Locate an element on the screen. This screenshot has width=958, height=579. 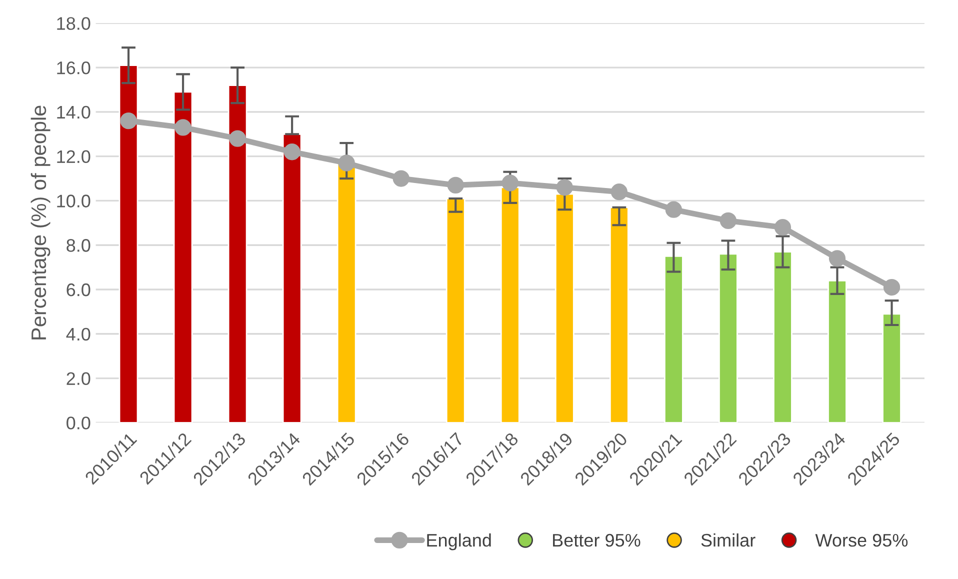
y-tick-label: 10.0 is located at coordinates (73, 201).